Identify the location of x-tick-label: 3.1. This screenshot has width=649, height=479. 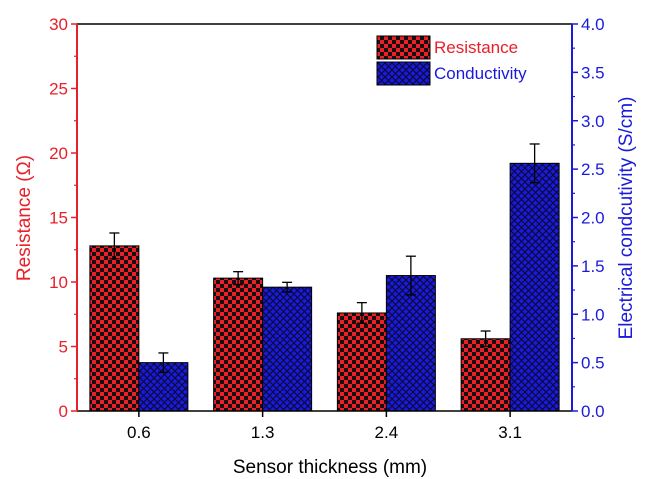
(510, 432).